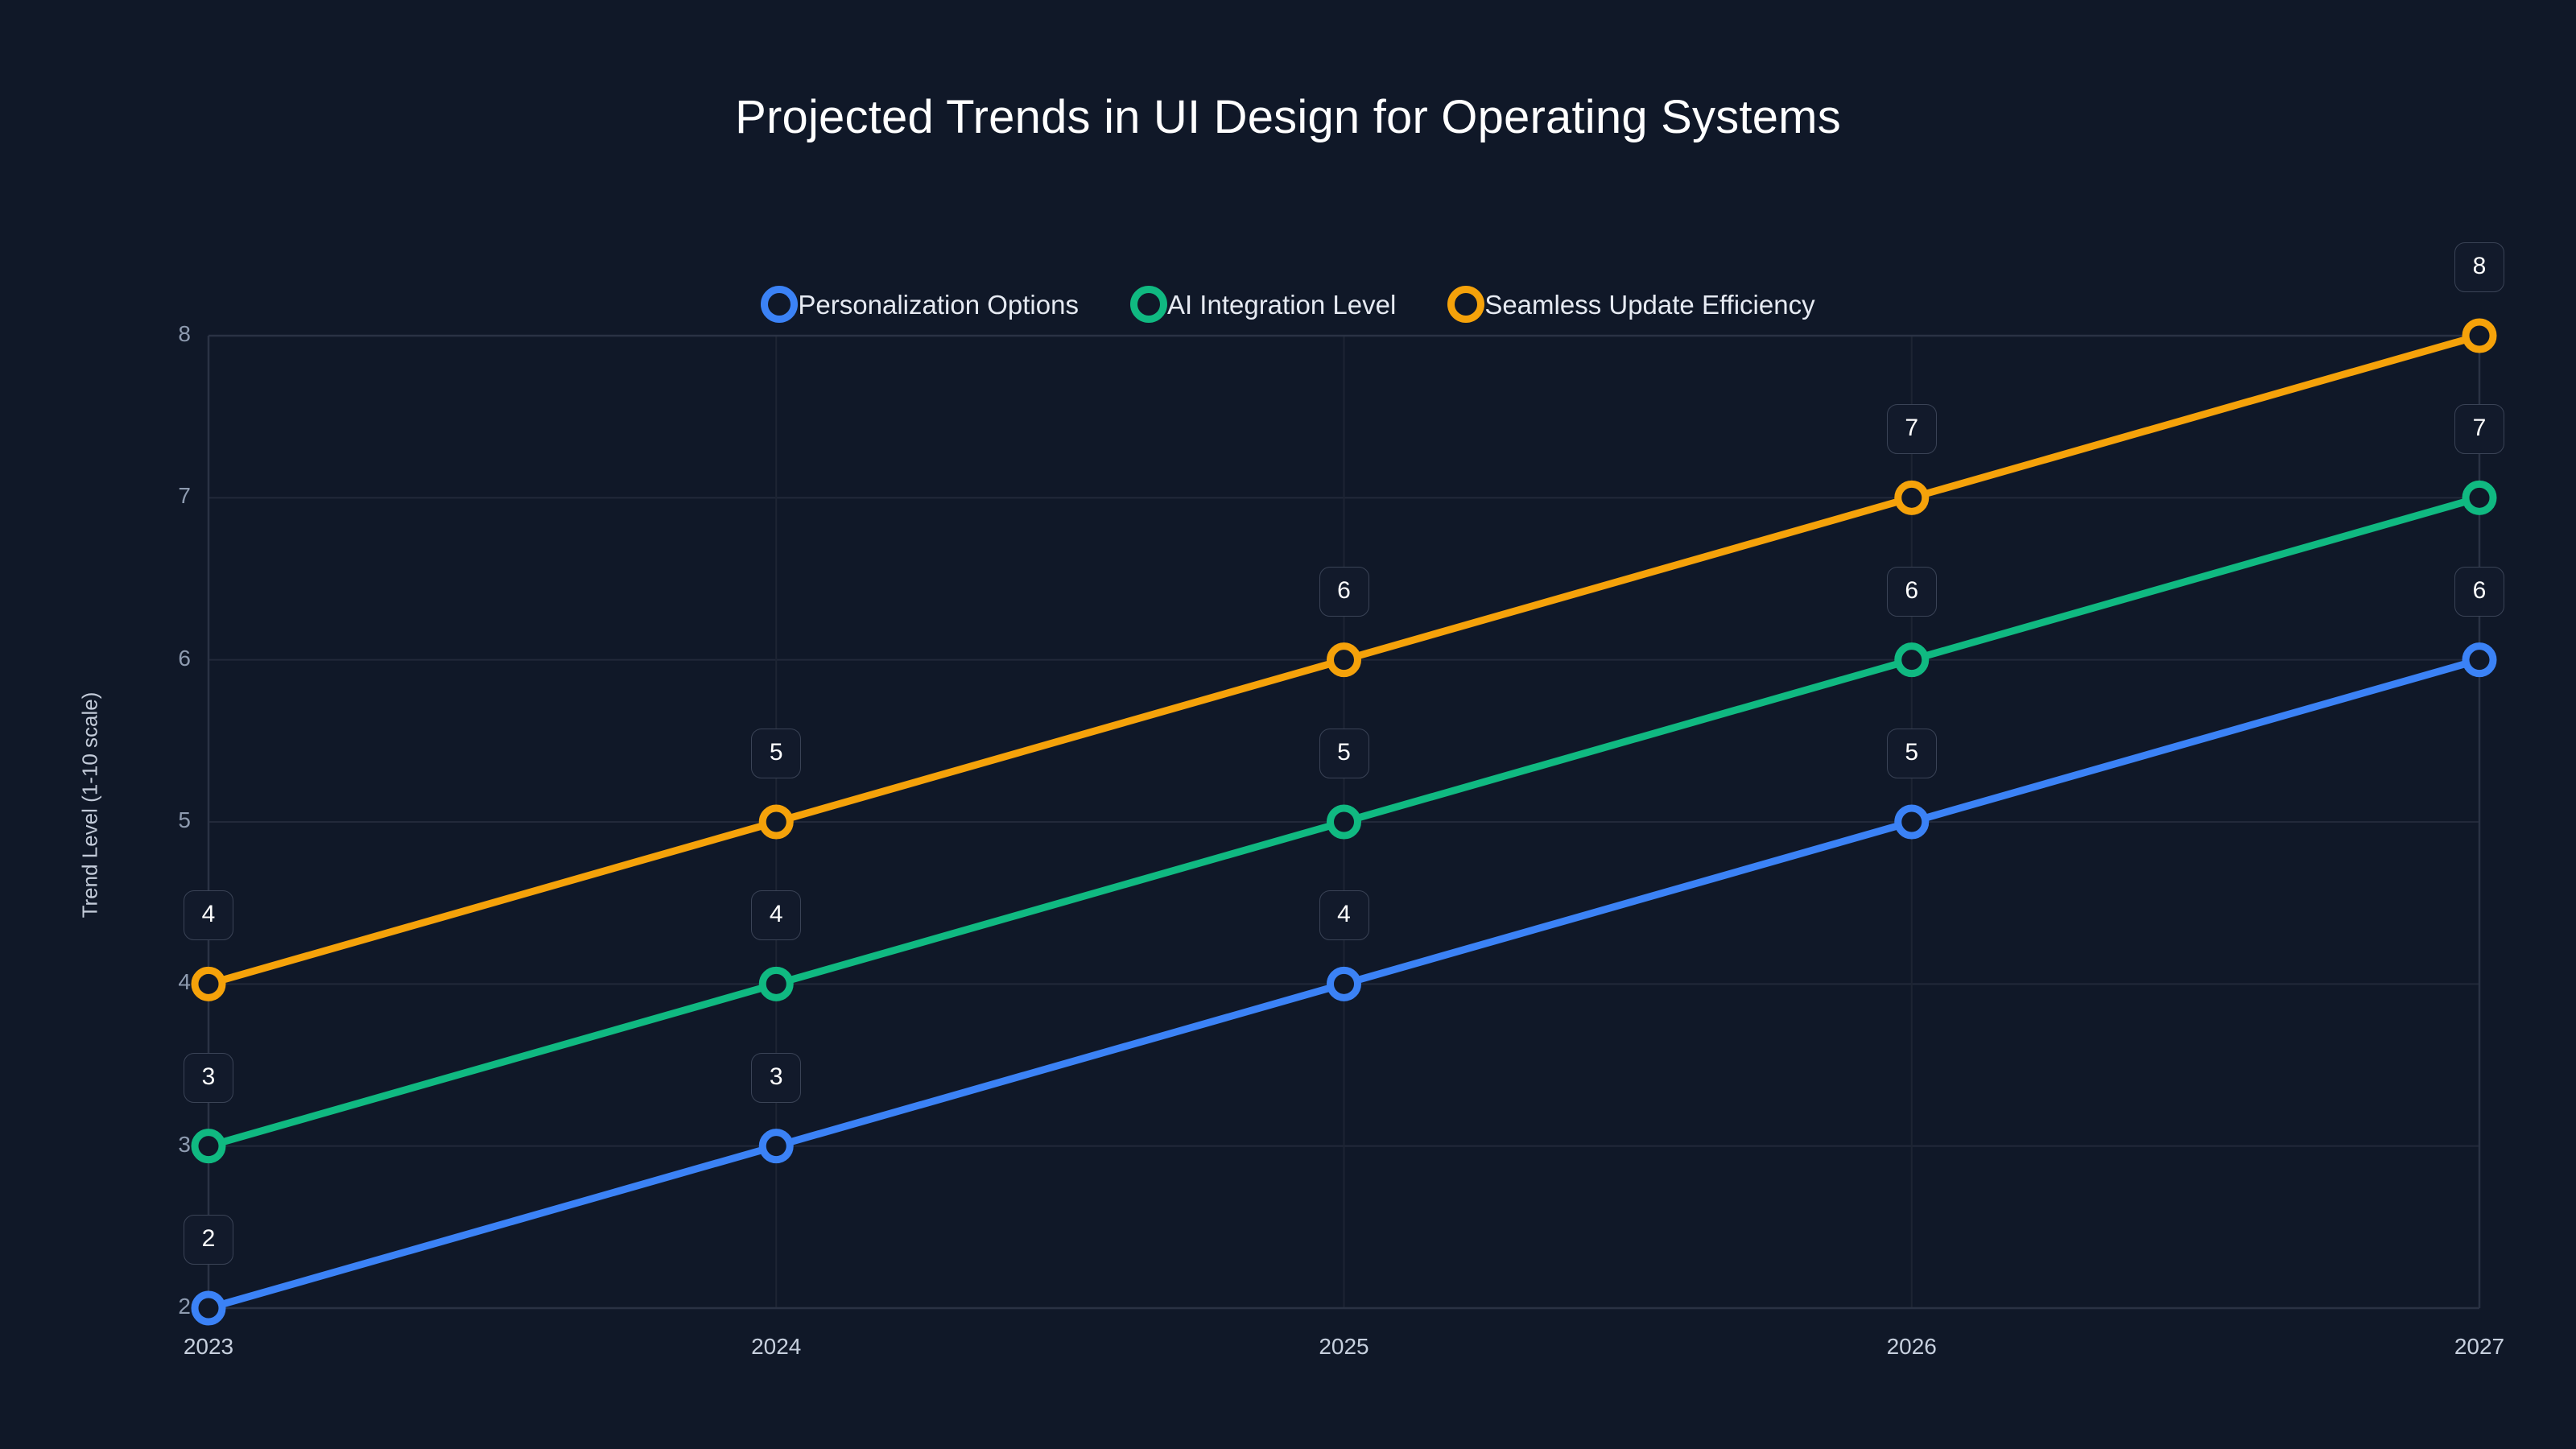 Image resolution: width=2576 pixels, height=1449 pixels. Describe the element at coordinates (1649, 304) in the screenshot. I see `legend-item-label: Seamless Update Efficiency` at that location.